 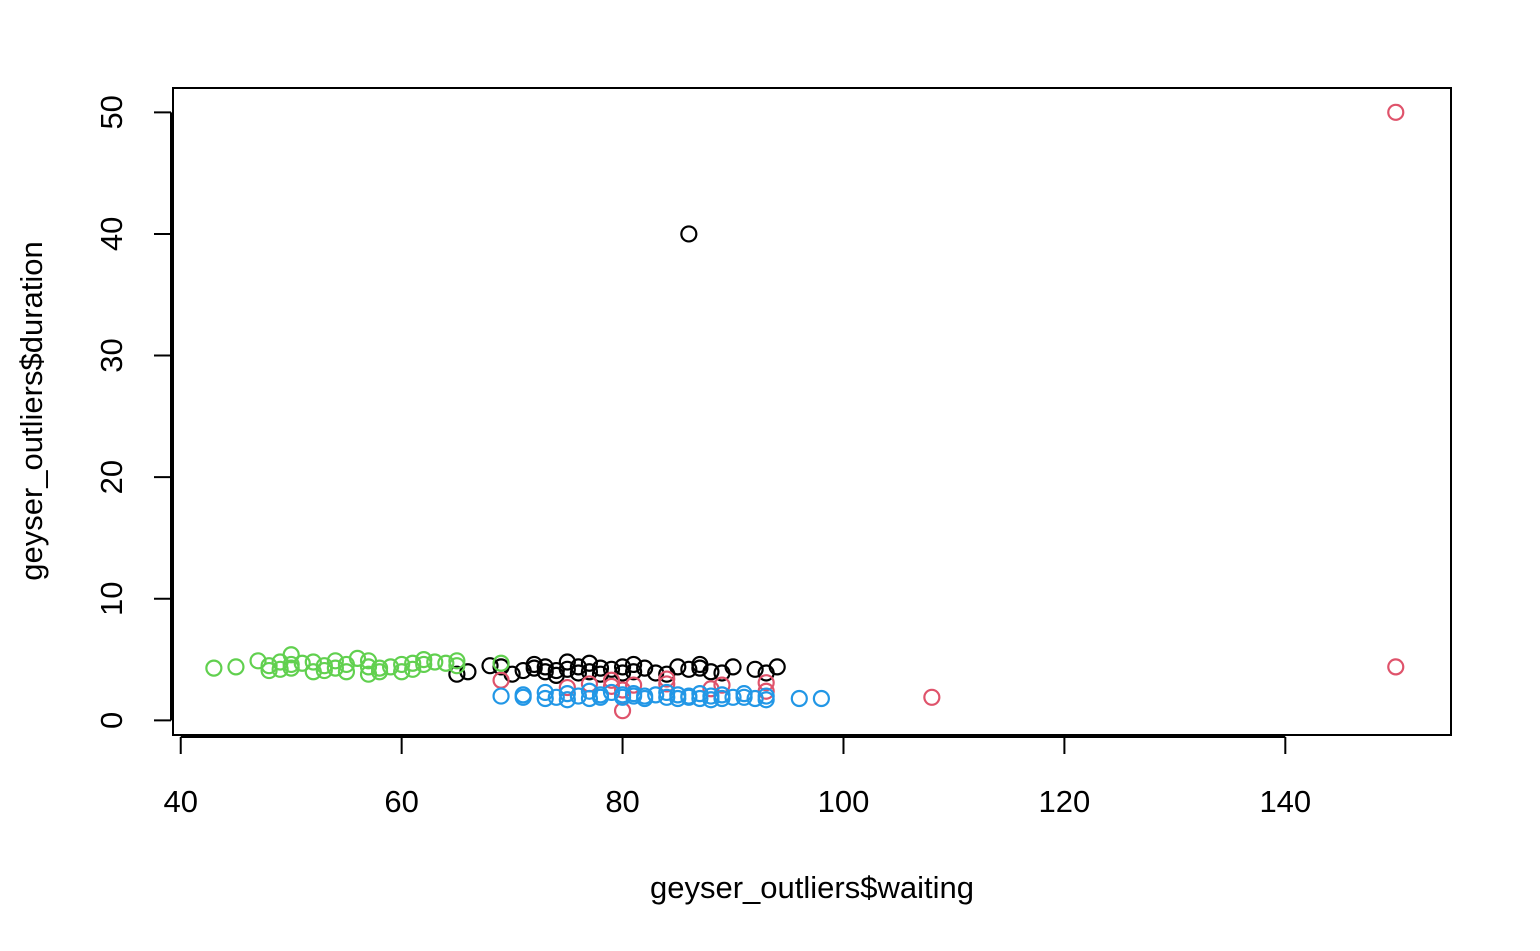 What do you see at coordinates (111, 599) in the screenshot?
I see `y-tick-label: 10` at bounding box center [111, 599].